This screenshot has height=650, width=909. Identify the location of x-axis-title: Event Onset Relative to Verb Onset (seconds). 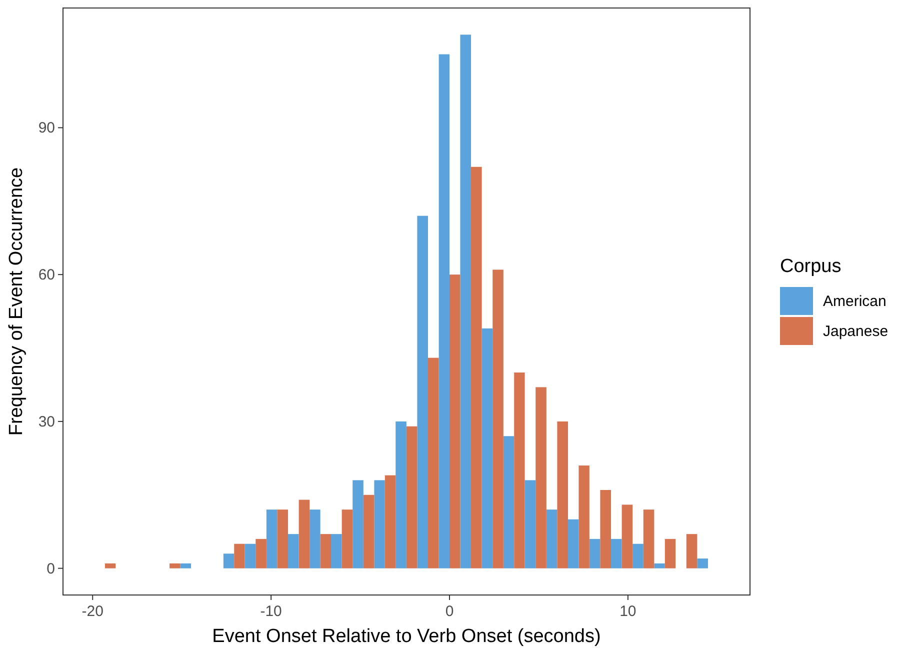
(406, 636).